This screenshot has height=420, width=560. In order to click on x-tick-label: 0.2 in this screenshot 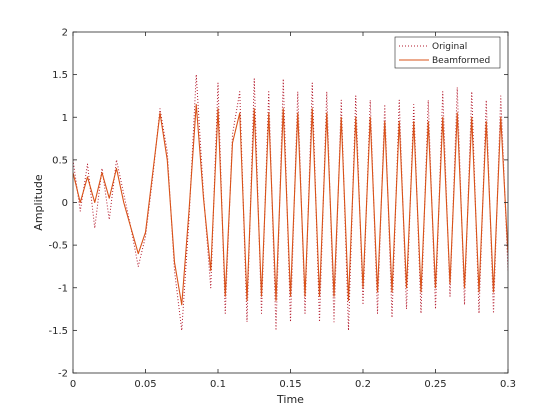, I will do `click(363, 384)`.